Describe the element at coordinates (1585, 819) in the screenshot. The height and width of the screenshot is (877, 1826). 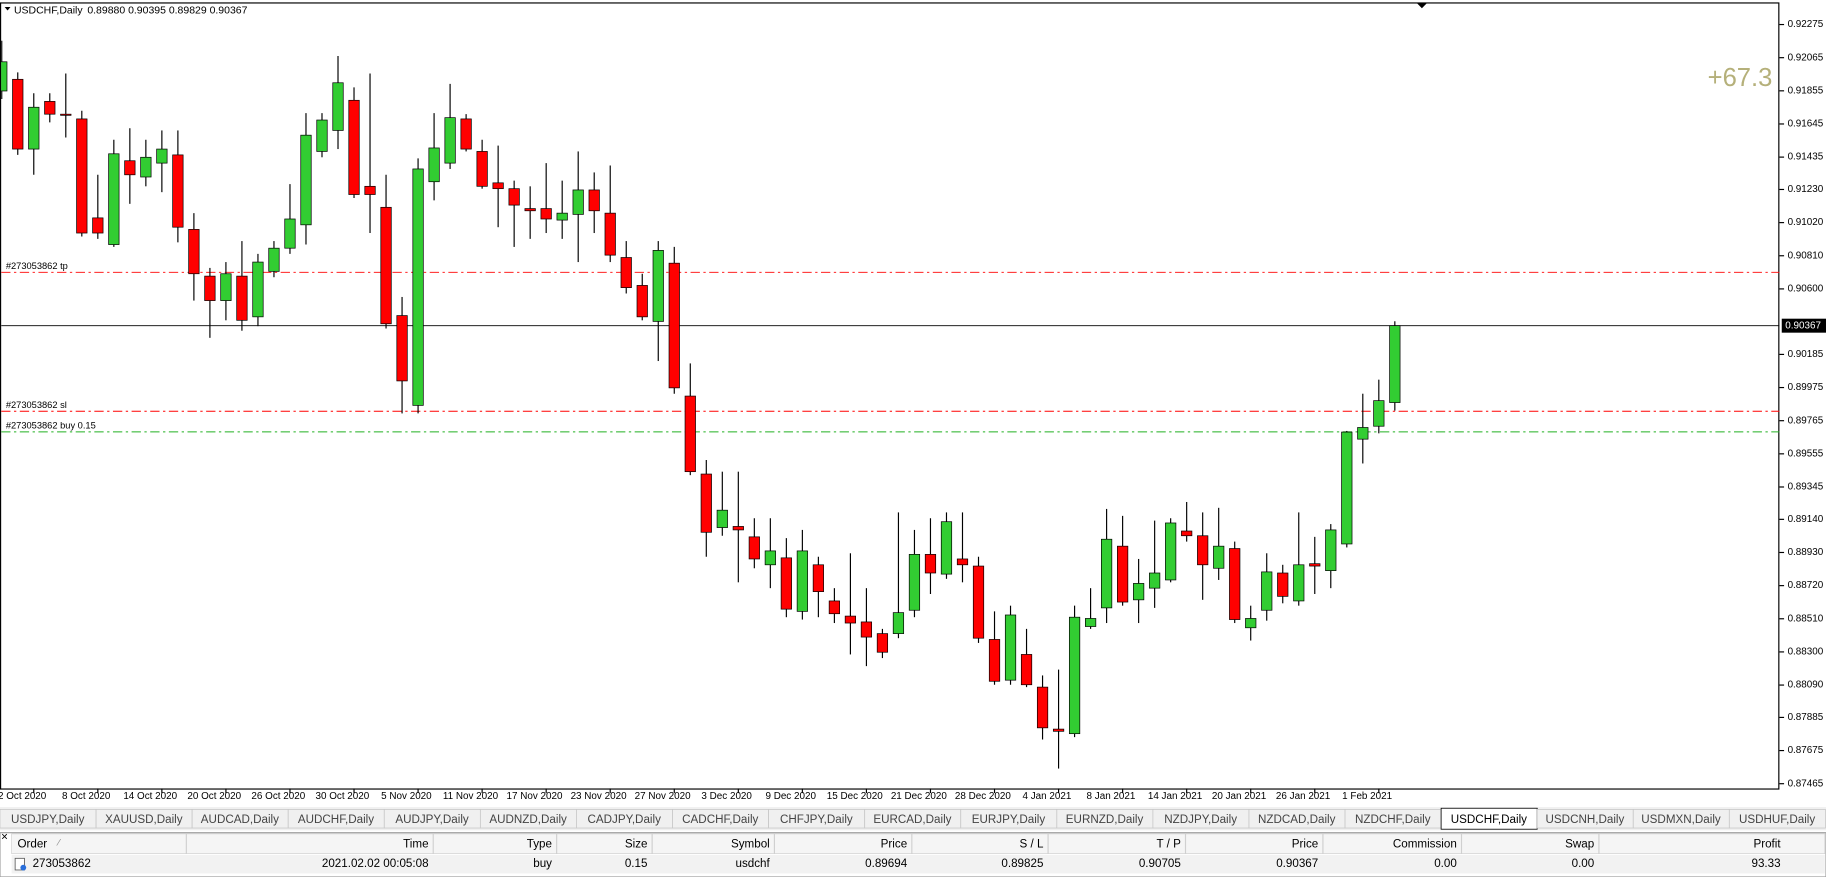
I see `chart-tab-label: USDCNH,Daily` at that location.